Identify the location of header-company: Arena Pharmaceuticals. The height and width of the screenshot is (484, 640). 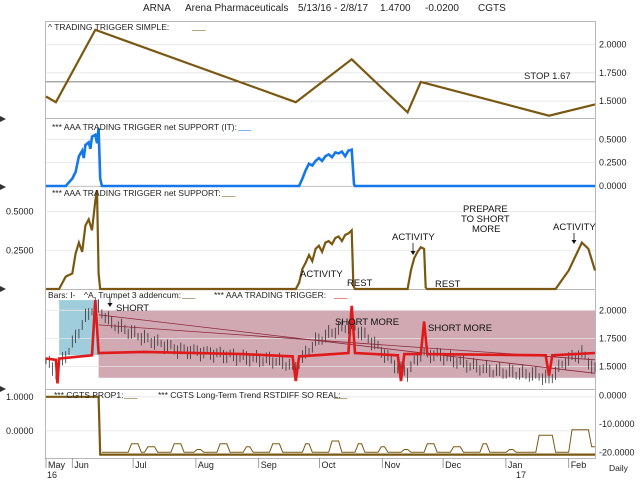
(236, 8).